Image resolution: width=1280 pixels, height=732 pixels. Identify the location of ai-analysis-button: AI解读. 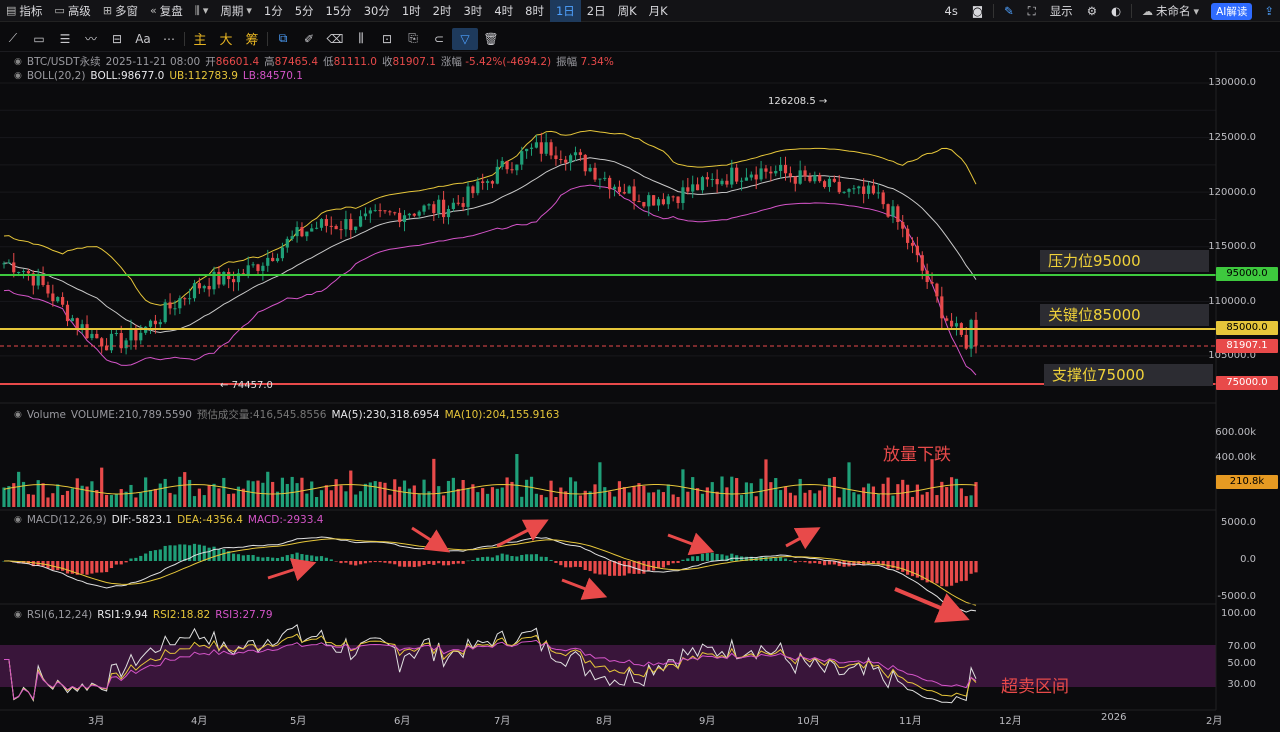
(1232, 11).